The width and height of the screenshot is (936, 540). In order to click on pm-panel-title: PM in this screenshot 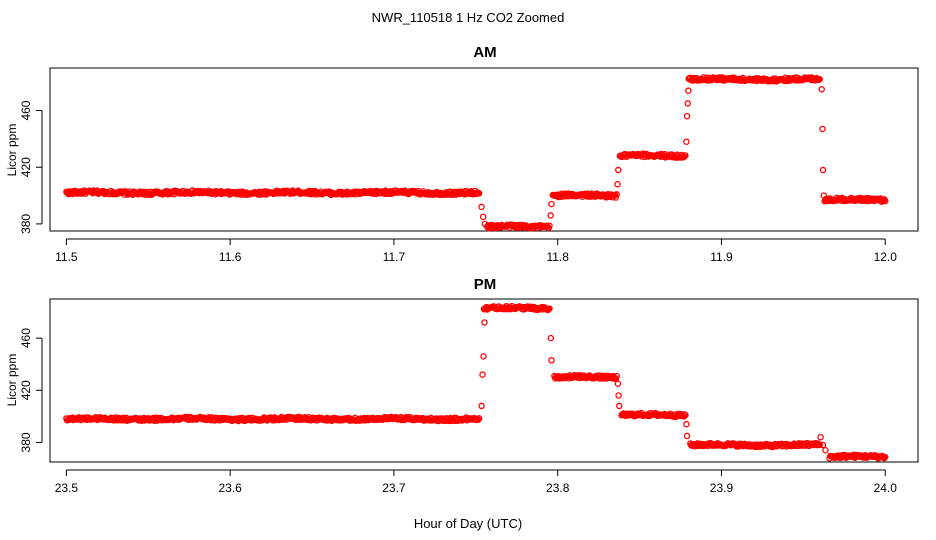, I will do `click(485, 284)`.